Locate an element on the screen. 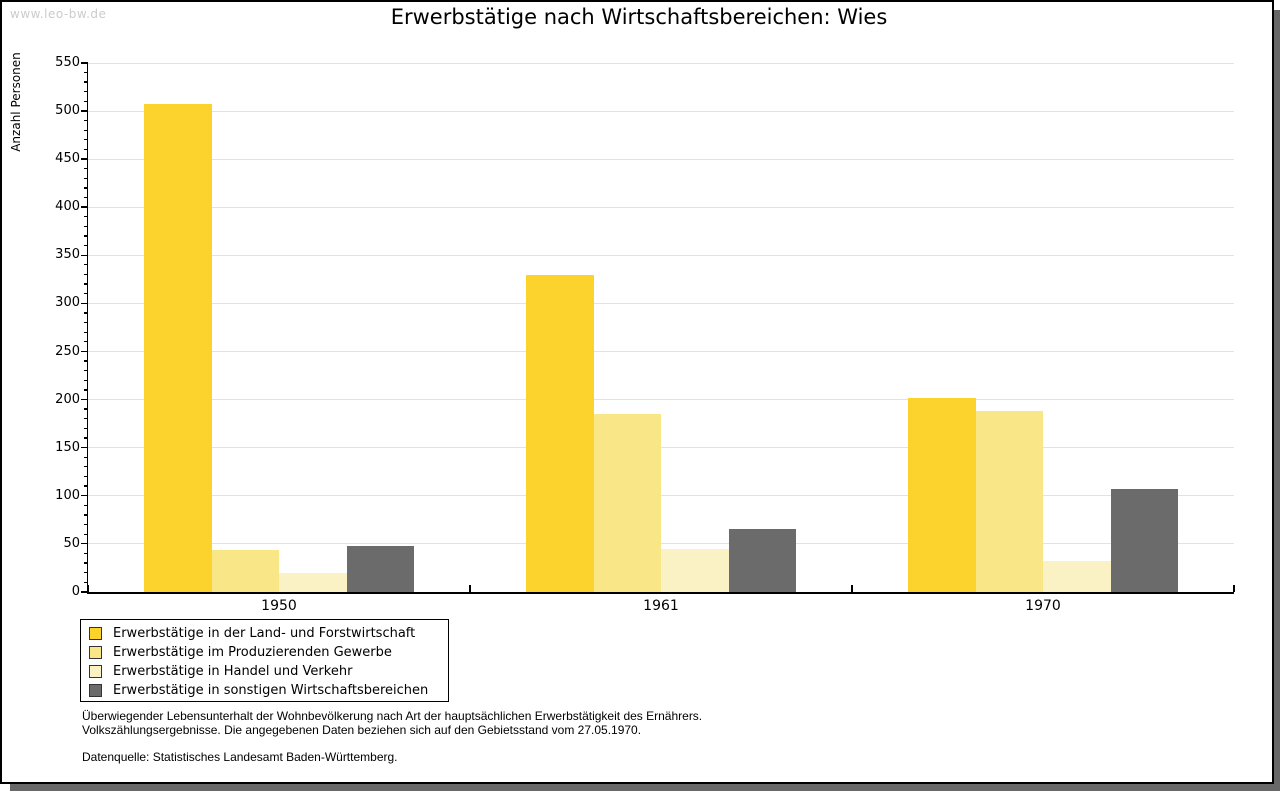 This screenshot has height=791, width=1280. y-tick-label: 150 is located at coordinates (67, 447).